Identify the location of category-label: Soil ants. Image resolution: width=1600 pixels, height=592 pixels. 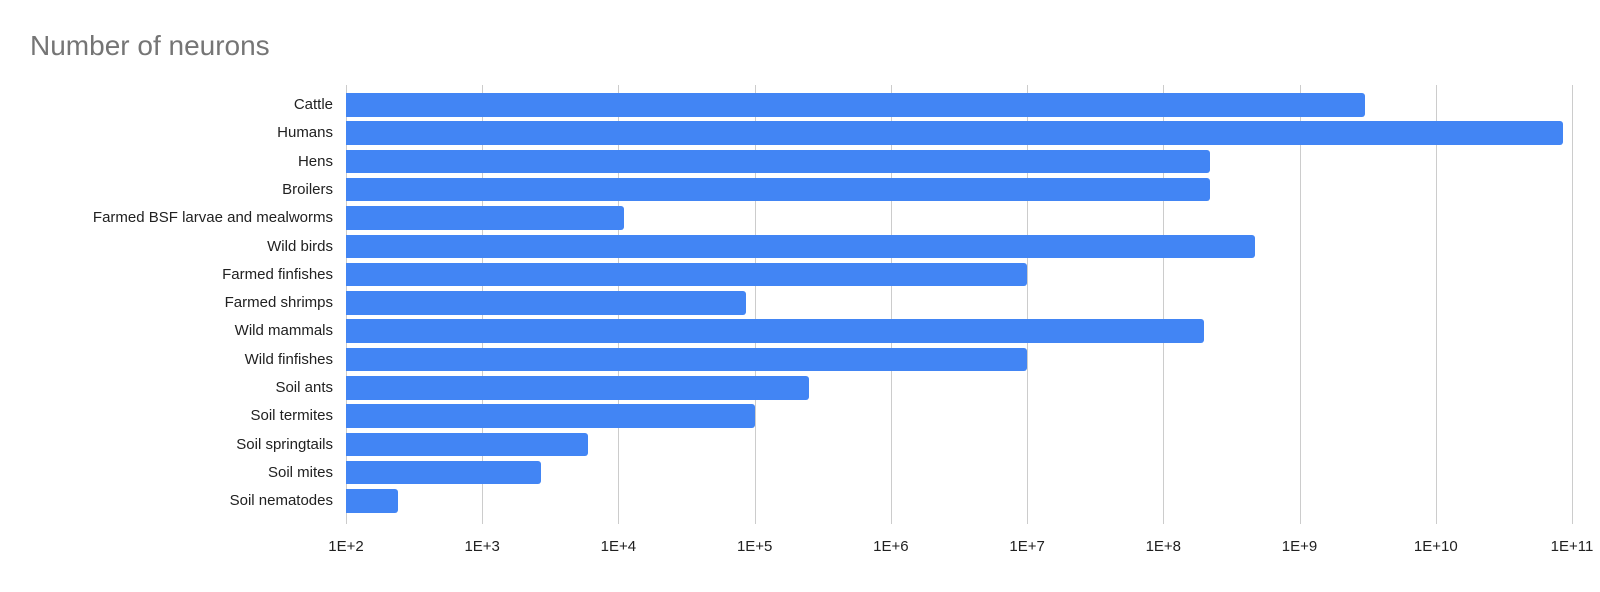
(304, 387).